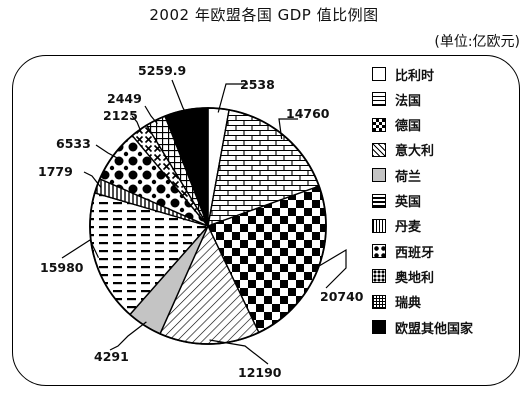 Image resolution: width=528 pixels, height=405 pixels. I want to click on legend-item: 意大利, so click(403, 150).